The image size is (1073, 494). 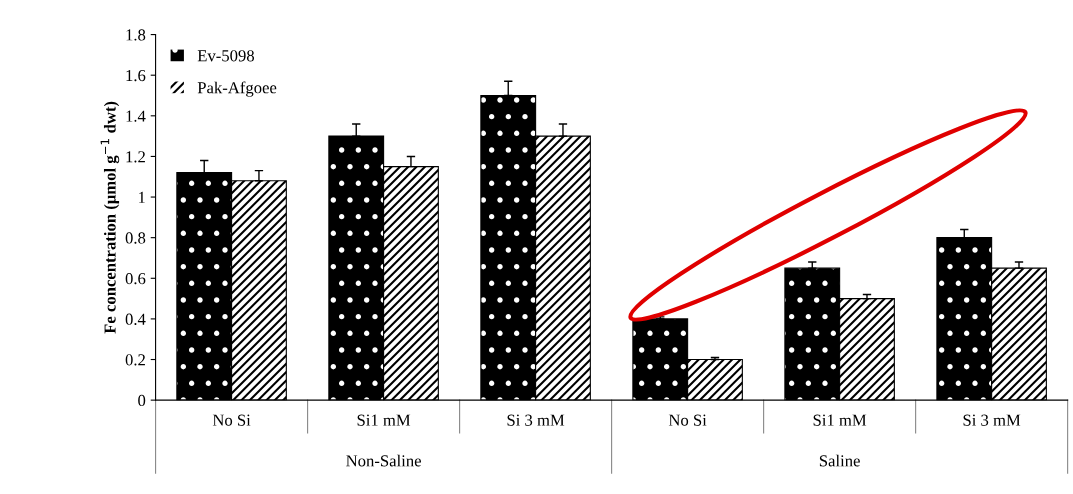 I want to click on legend-label: Pak-Afgoee, so click(x=237, y=89).